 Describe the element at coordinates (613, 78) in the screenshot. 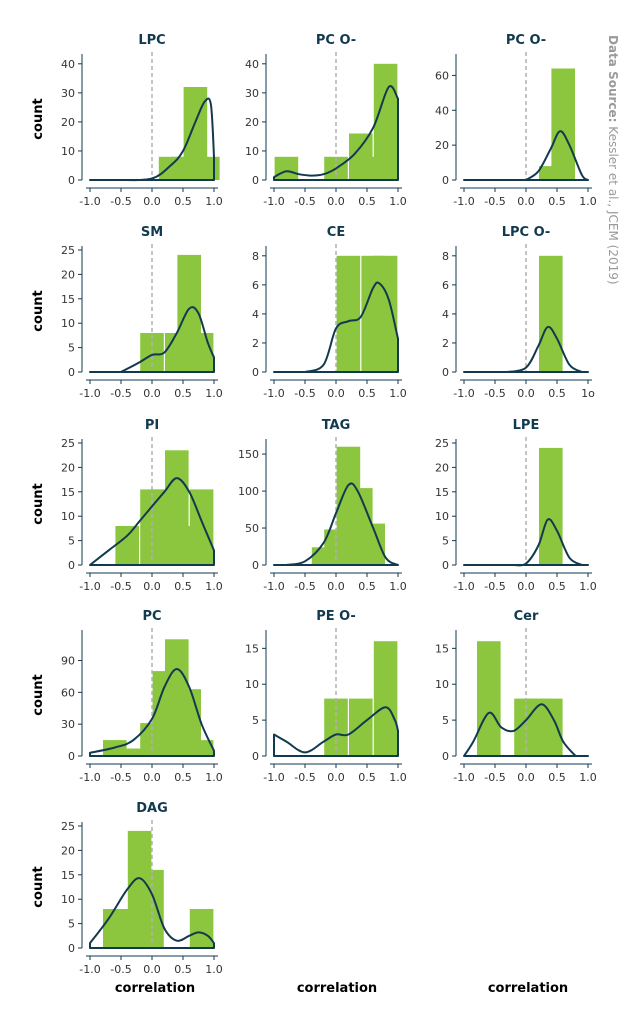

I see `data-source-label: Data Source:` at that location.